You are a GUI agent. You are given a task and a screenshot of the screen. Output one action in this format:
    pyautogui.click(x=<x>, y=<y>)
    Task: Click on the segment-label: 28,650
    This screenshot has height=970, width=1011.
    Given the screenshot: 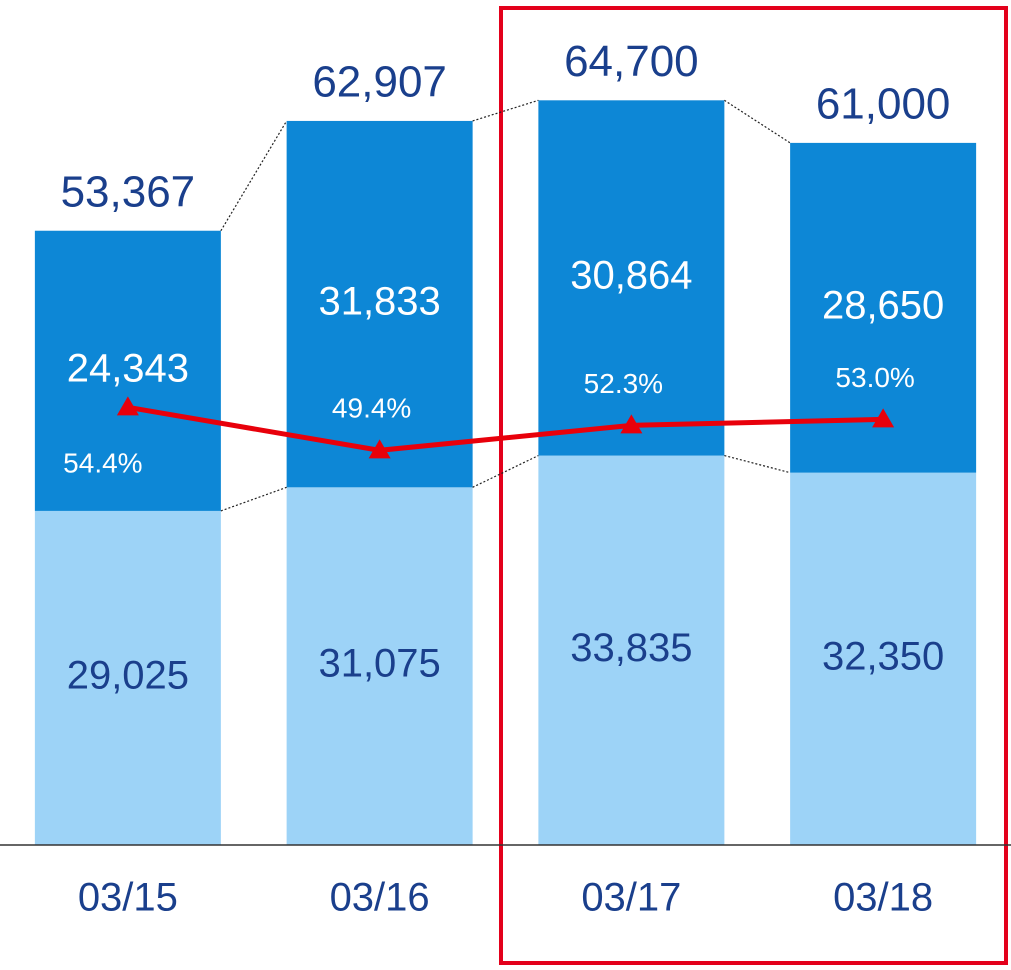 What is the action you would take?
    pyautogui.click(x=883, y=305)
    